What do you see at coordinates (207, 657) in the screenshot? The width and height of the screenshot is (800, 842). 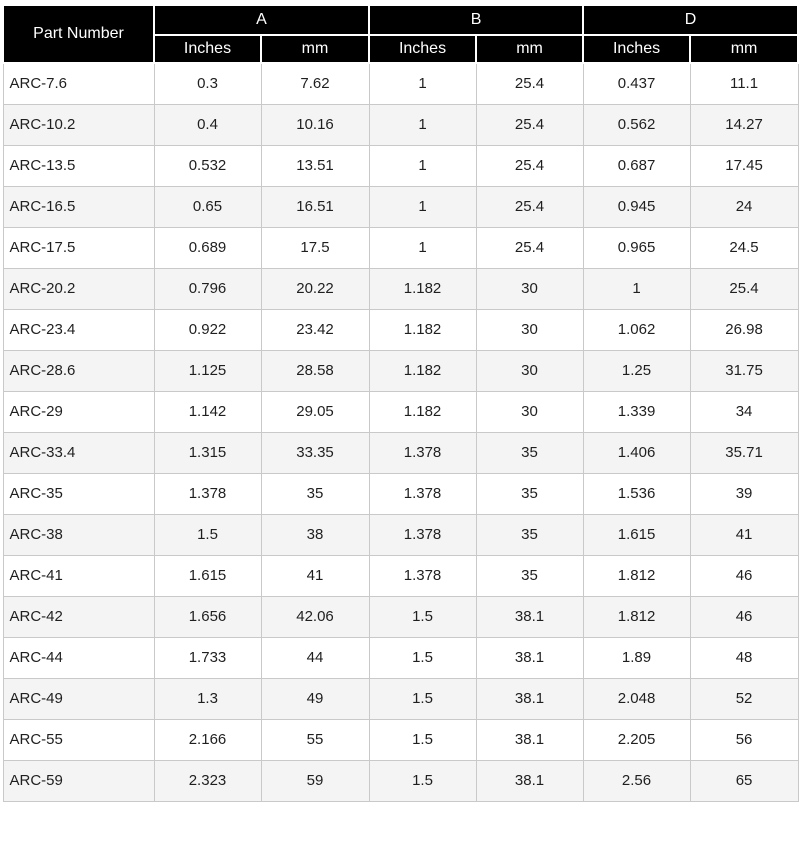 I see `value-cell: 1.733` at bounding box center [207, 657].